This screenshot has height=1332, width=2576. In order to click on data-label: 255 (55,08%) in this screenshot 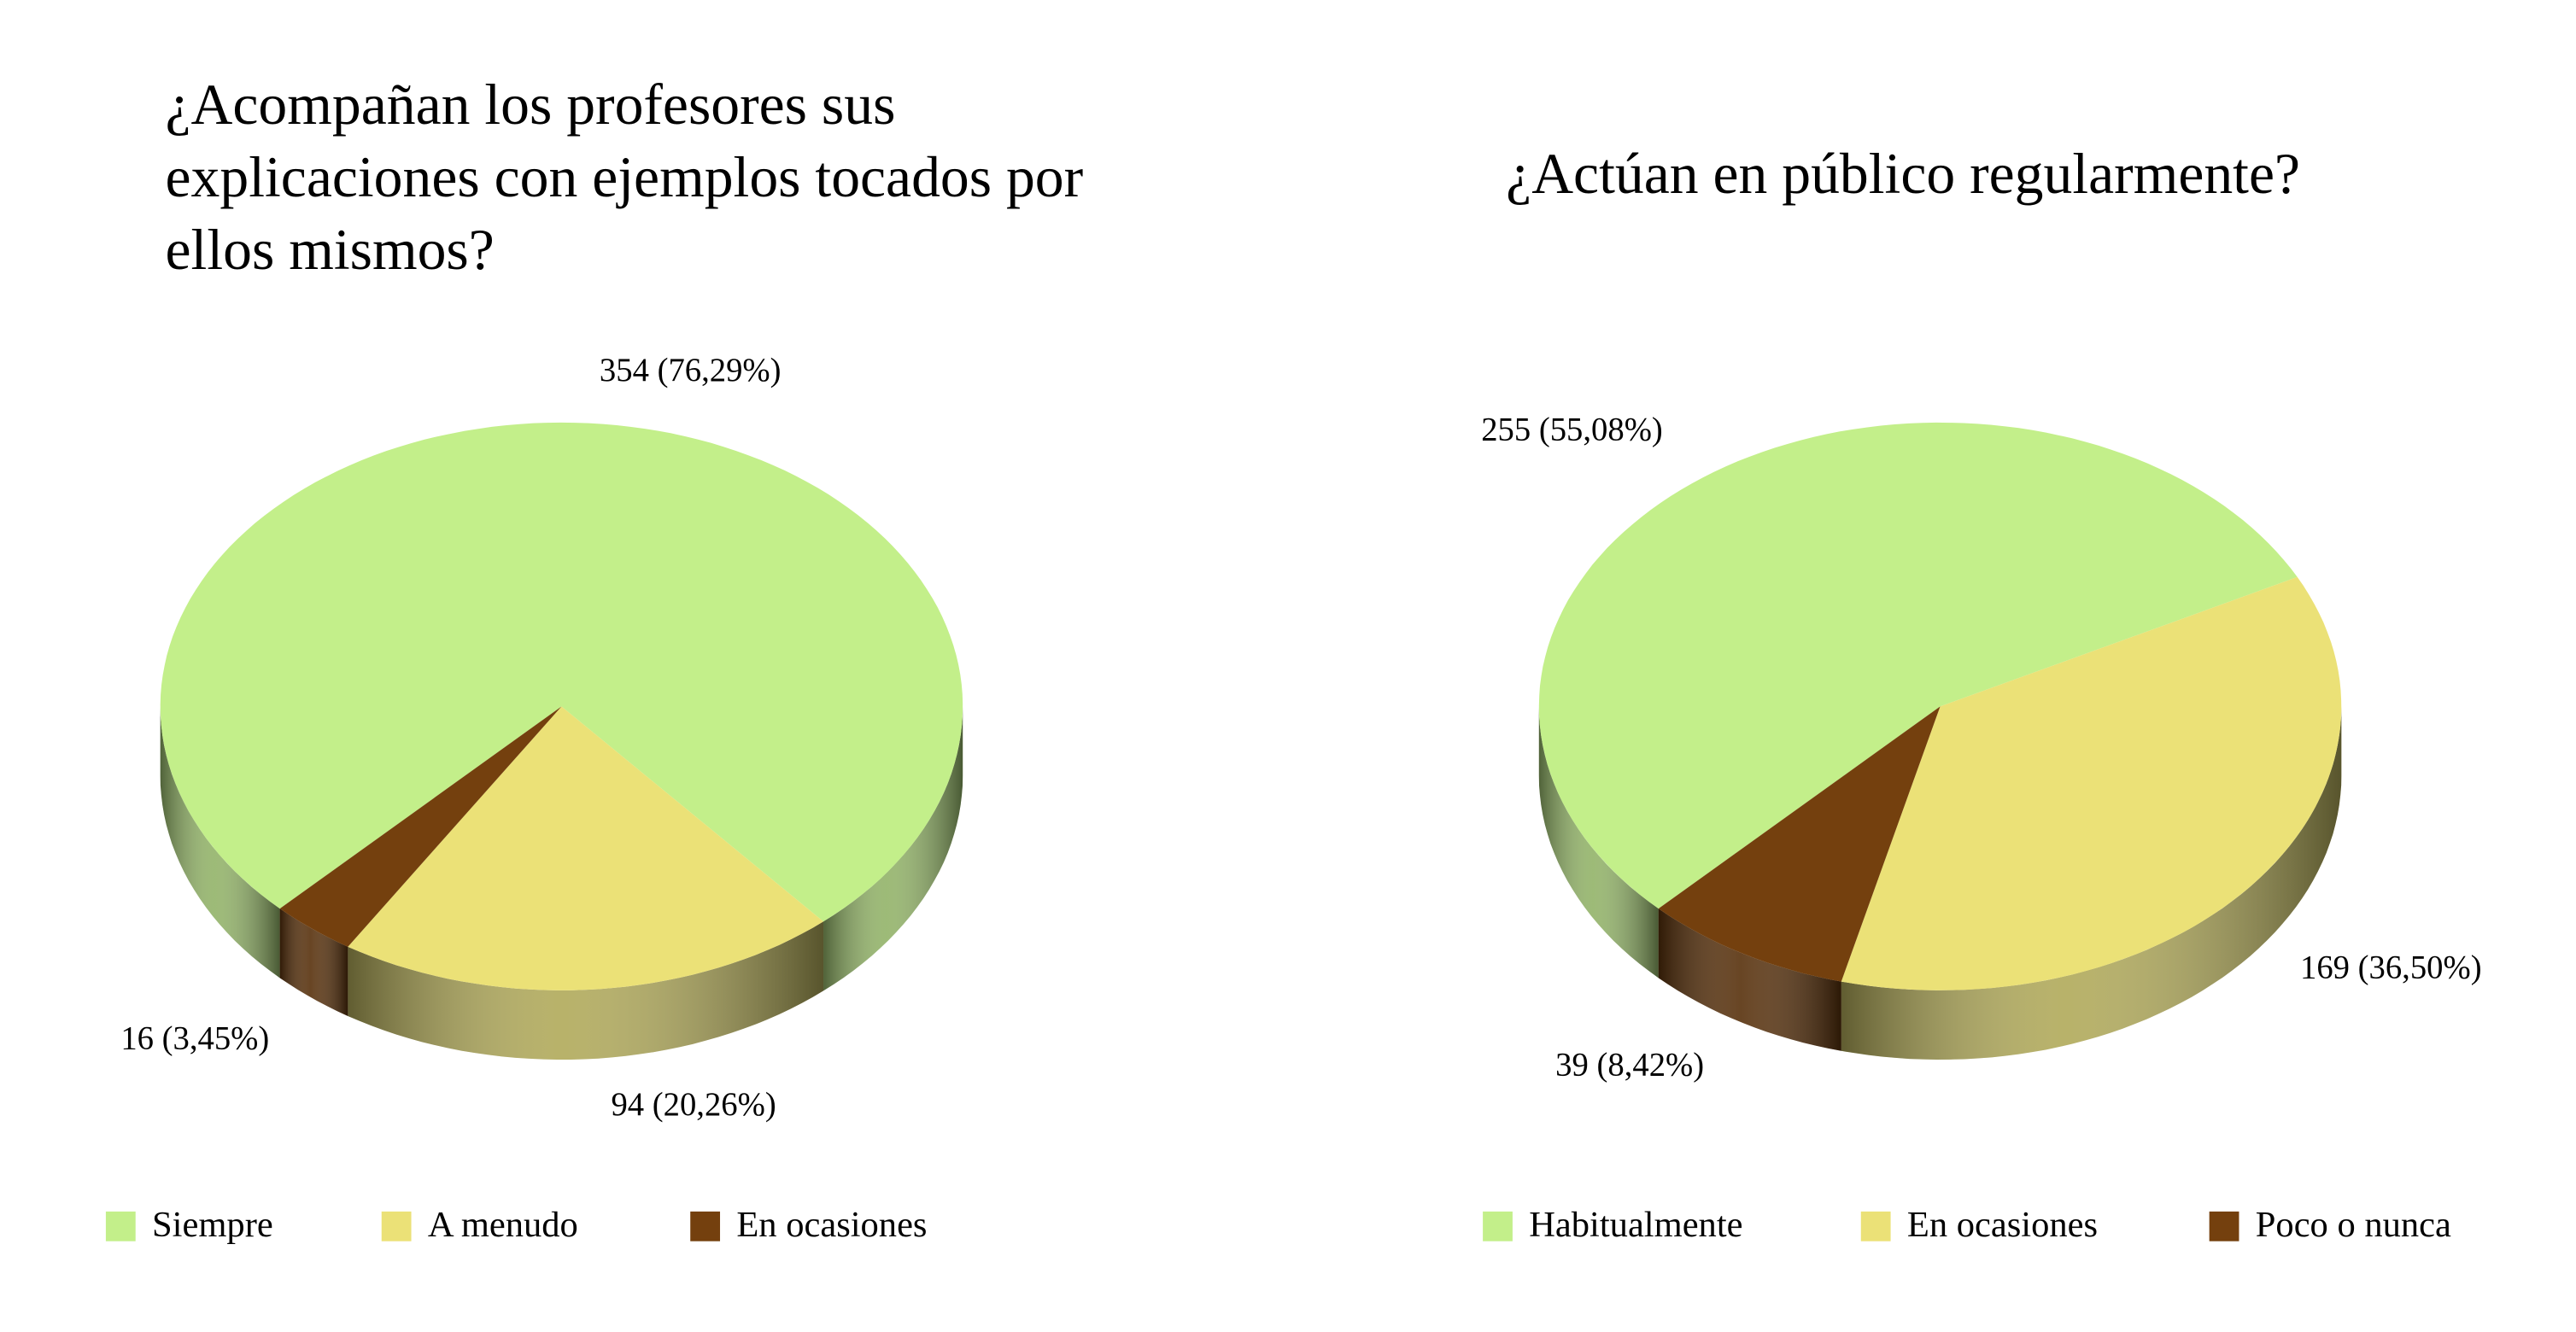, I will do `click(1572, 429)`.